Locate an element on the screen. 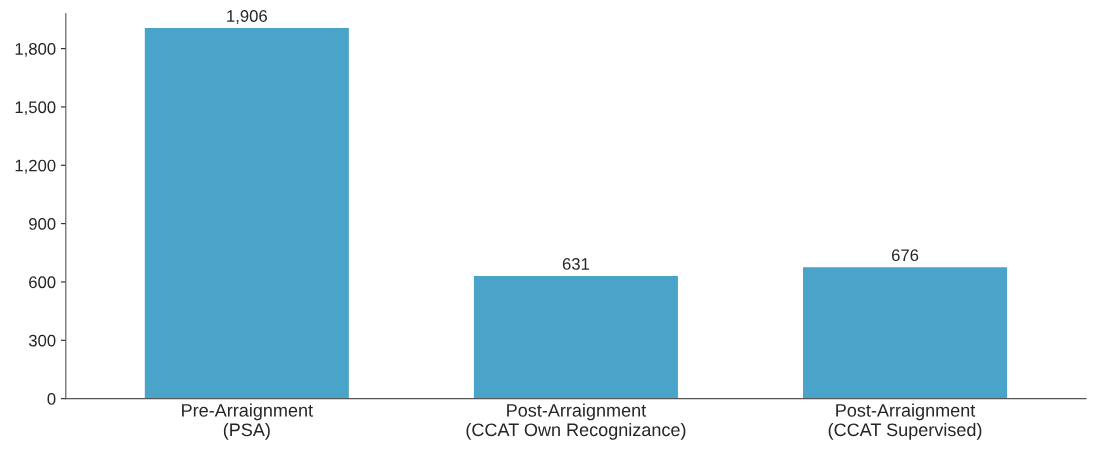 Image resolution: width=1097 pixels, height=453 pixels. y-tick-label: 1,500 is located at coordinates (35, 108).